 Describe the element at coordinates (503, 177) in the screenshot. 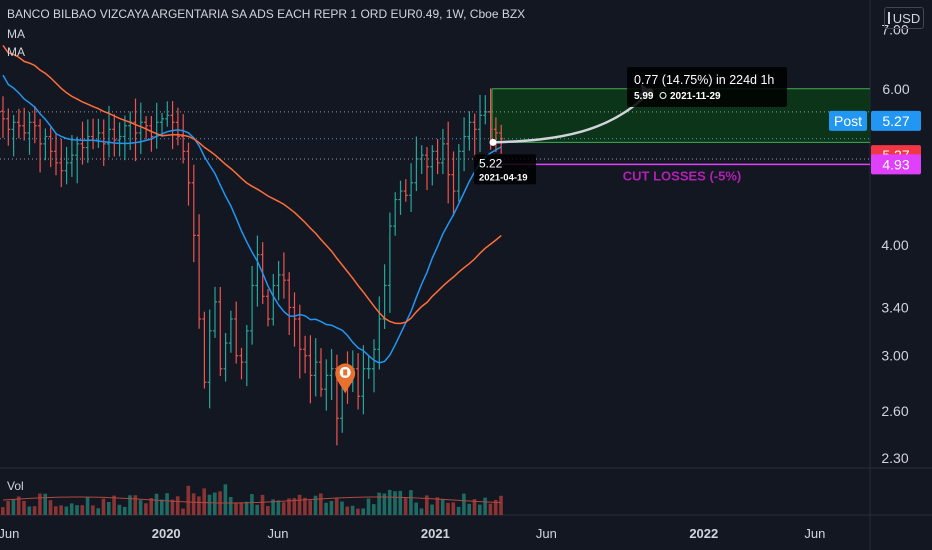

I see `entry-date: 2021-04-19` at that location.